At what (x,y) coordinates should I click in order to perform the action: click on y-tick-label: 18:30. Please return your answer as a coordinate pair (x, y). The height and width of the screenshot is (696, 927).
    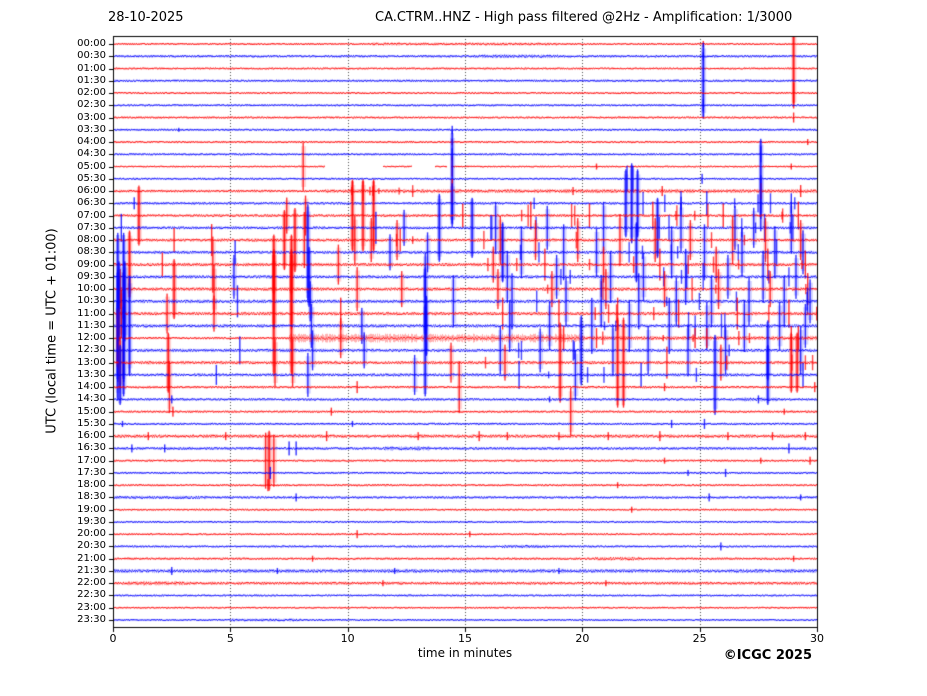
    Looking at the image, I should click on (91, 497).